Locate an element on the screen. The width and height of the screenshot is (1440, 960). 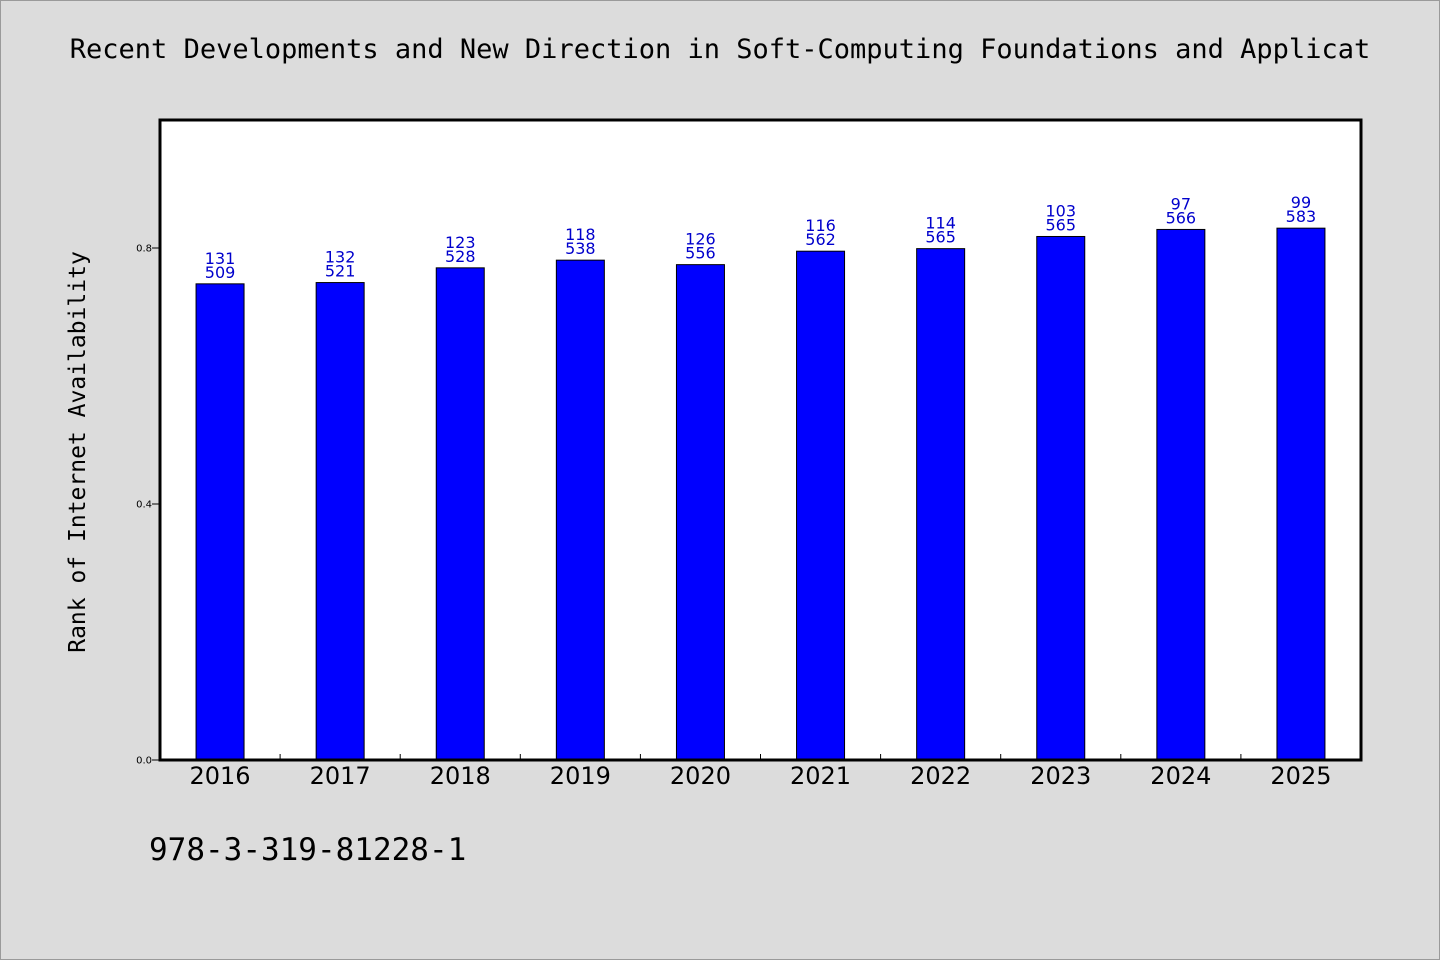
bar-label-top: 99 is located at coordinates (1301, 202).